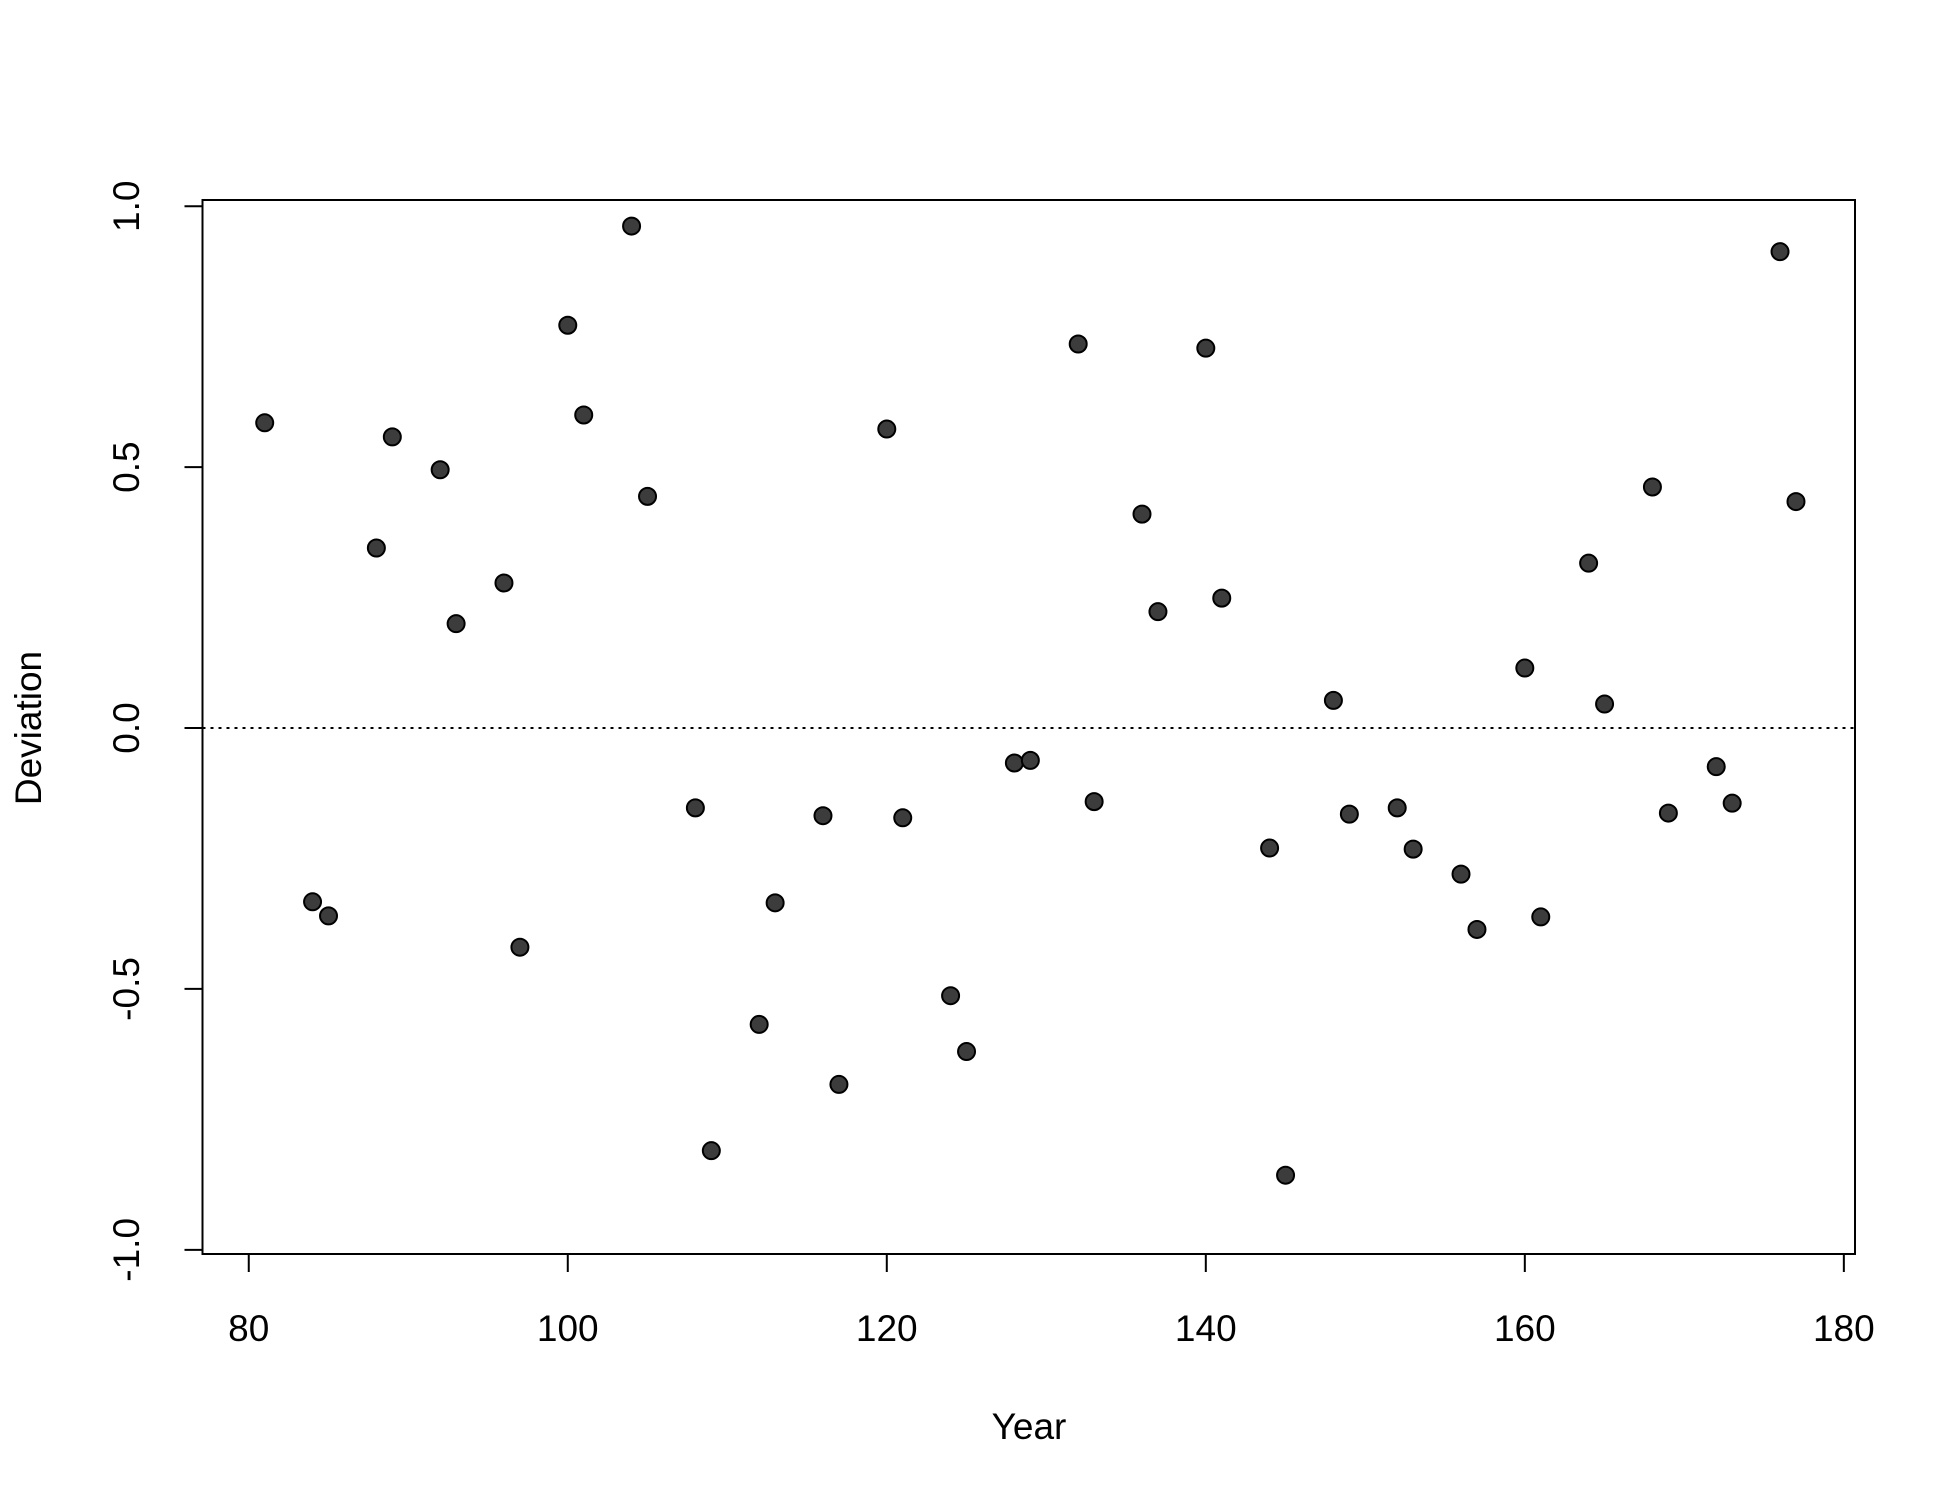  What do you see at coordinates (126, 989) in the screenshot?
I see `y-tick-label: -0.5` at bounding box center [126, 989].